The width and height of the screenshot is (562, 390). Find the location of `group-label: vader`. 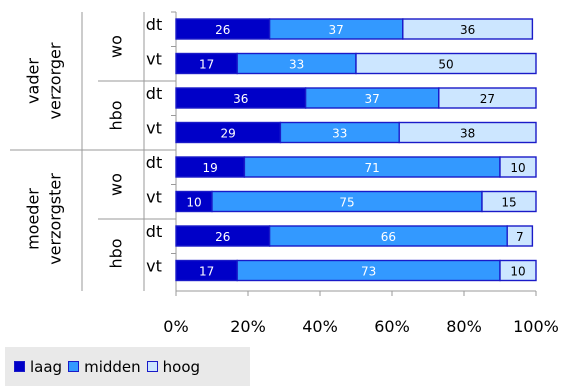

group-label: vader is located at coordinates (33, 81).